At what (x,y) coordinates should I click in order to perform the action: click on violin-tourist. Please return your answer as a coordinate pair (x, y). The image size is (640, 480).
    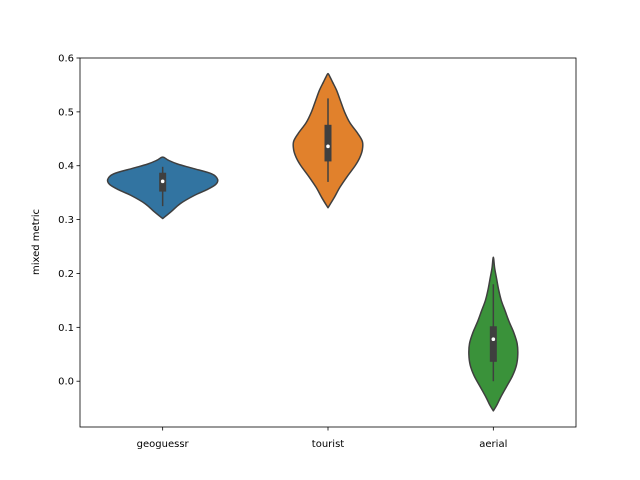
    Looking at the image, I should click on (328, 140).